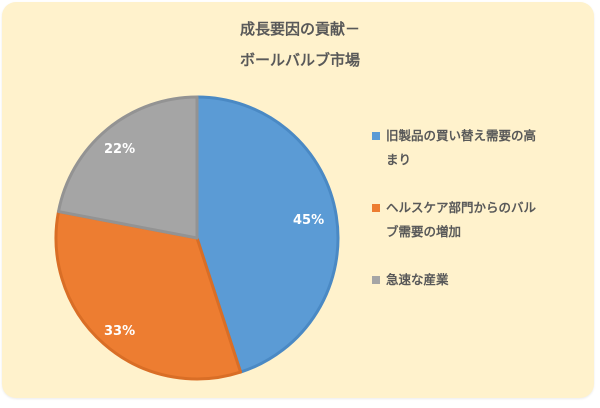 The height and width of the screenshot is (408, 600). I want to click on data-label-slice-0: 45%, so click(308, 220).